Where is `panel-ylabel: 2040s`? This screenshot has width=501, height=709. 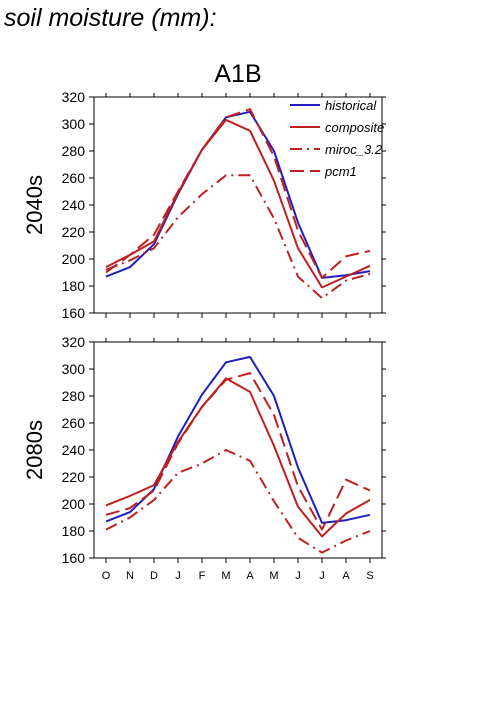 panel-ylabel: 2040s is located at coordinates (34, 205).